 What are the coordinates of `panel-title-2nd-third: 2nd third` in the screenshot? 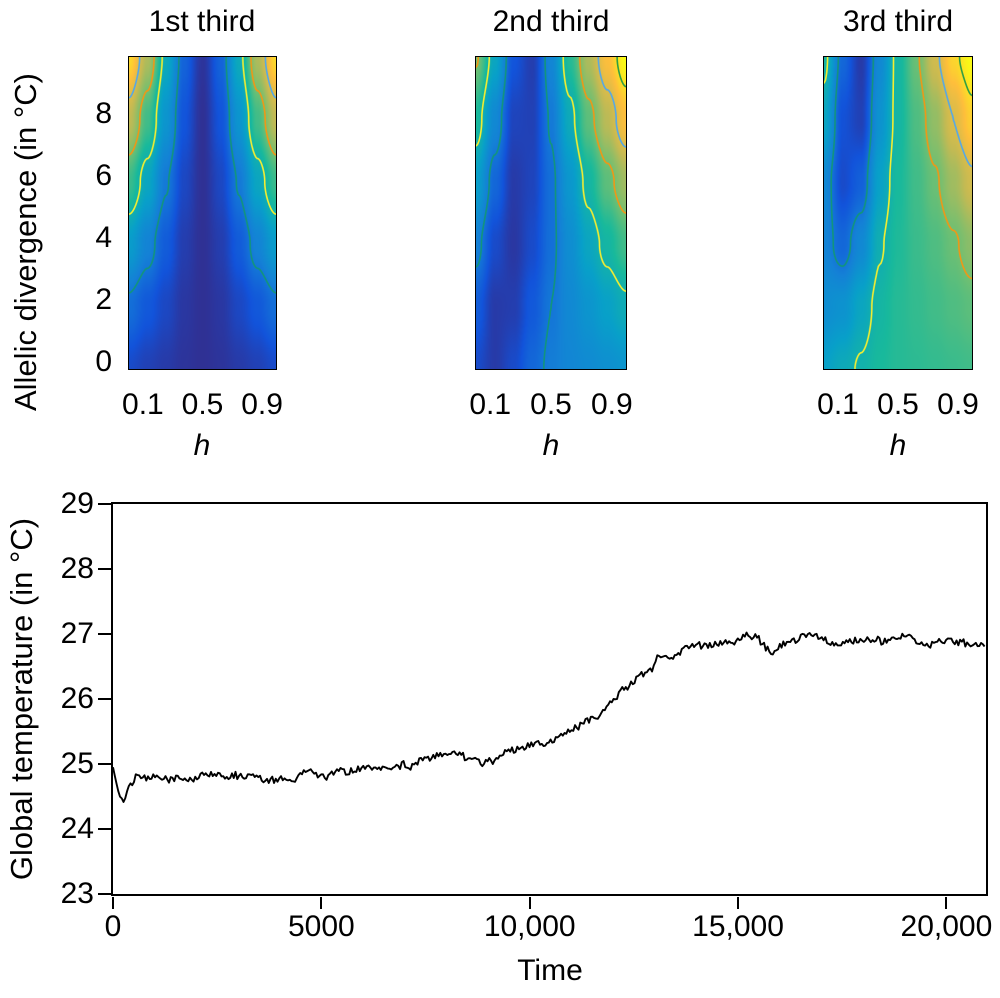 It's located at (551, 21).